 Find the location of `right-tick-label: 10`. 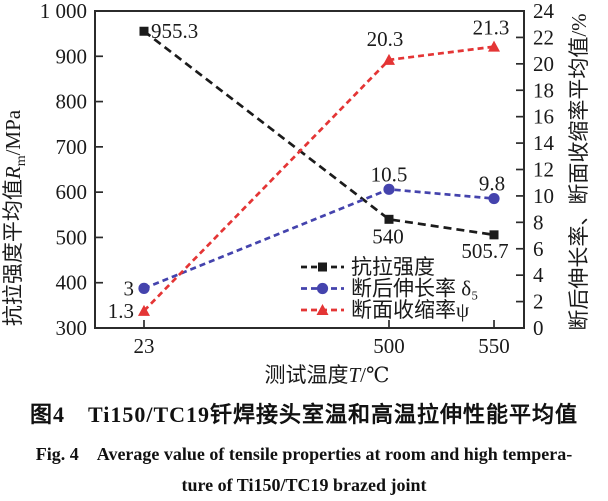

right-tick-label: 10 is located at coordinates (543, 196).